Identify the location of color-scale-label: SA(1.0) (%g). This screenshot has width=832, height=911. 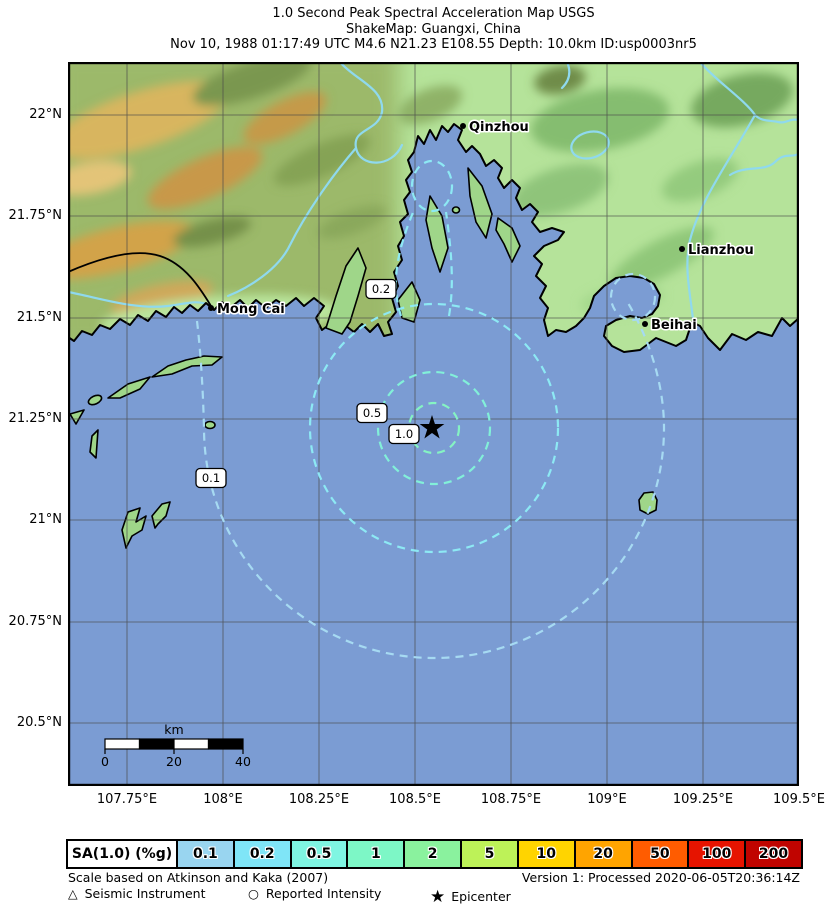
(122, 854).